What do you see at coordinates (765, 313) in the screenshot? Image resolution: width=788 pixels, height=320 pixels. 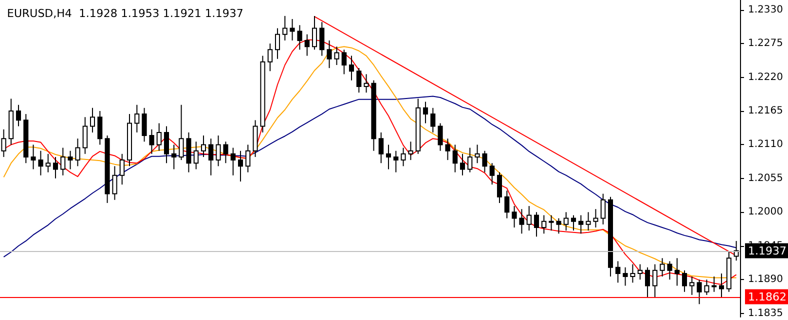 I see `y-tick-label: 1.1835` at bounding box center [765, 313].